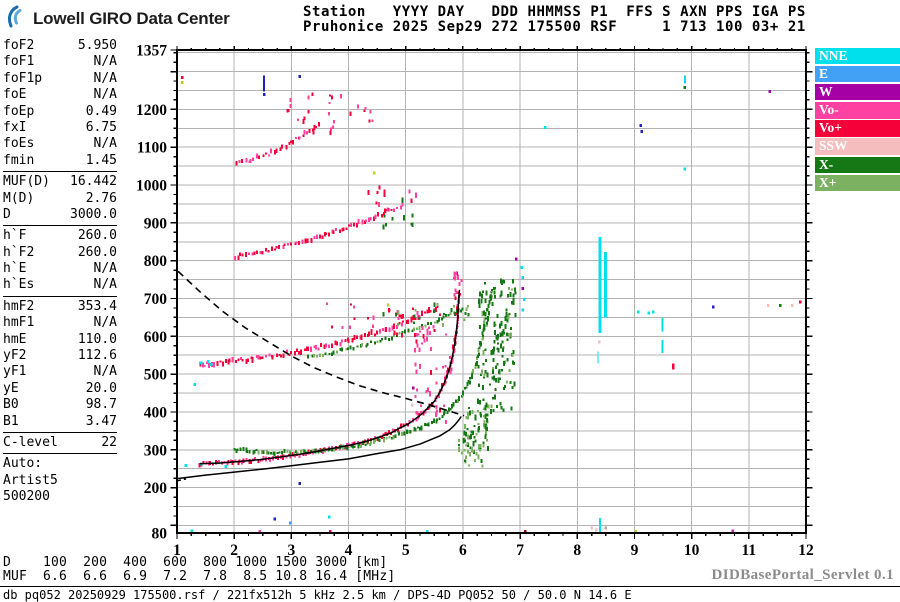  What do you see at coordinates (97, 356) in the screenshot?
I see `param-value: 112.6` at bounding box center [97, 356].